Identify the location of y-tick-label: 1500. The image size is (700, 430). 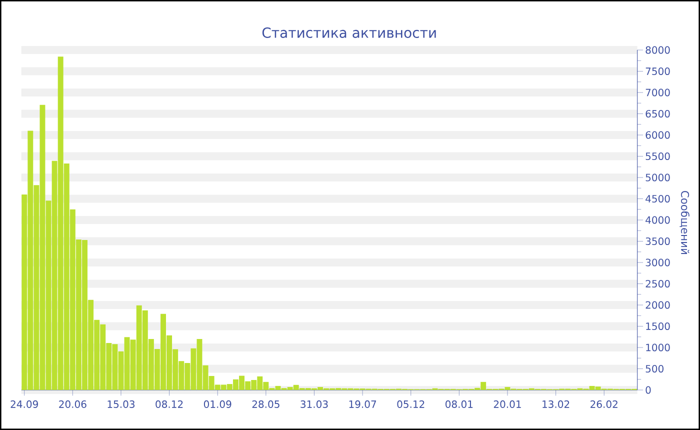
(658, 326).